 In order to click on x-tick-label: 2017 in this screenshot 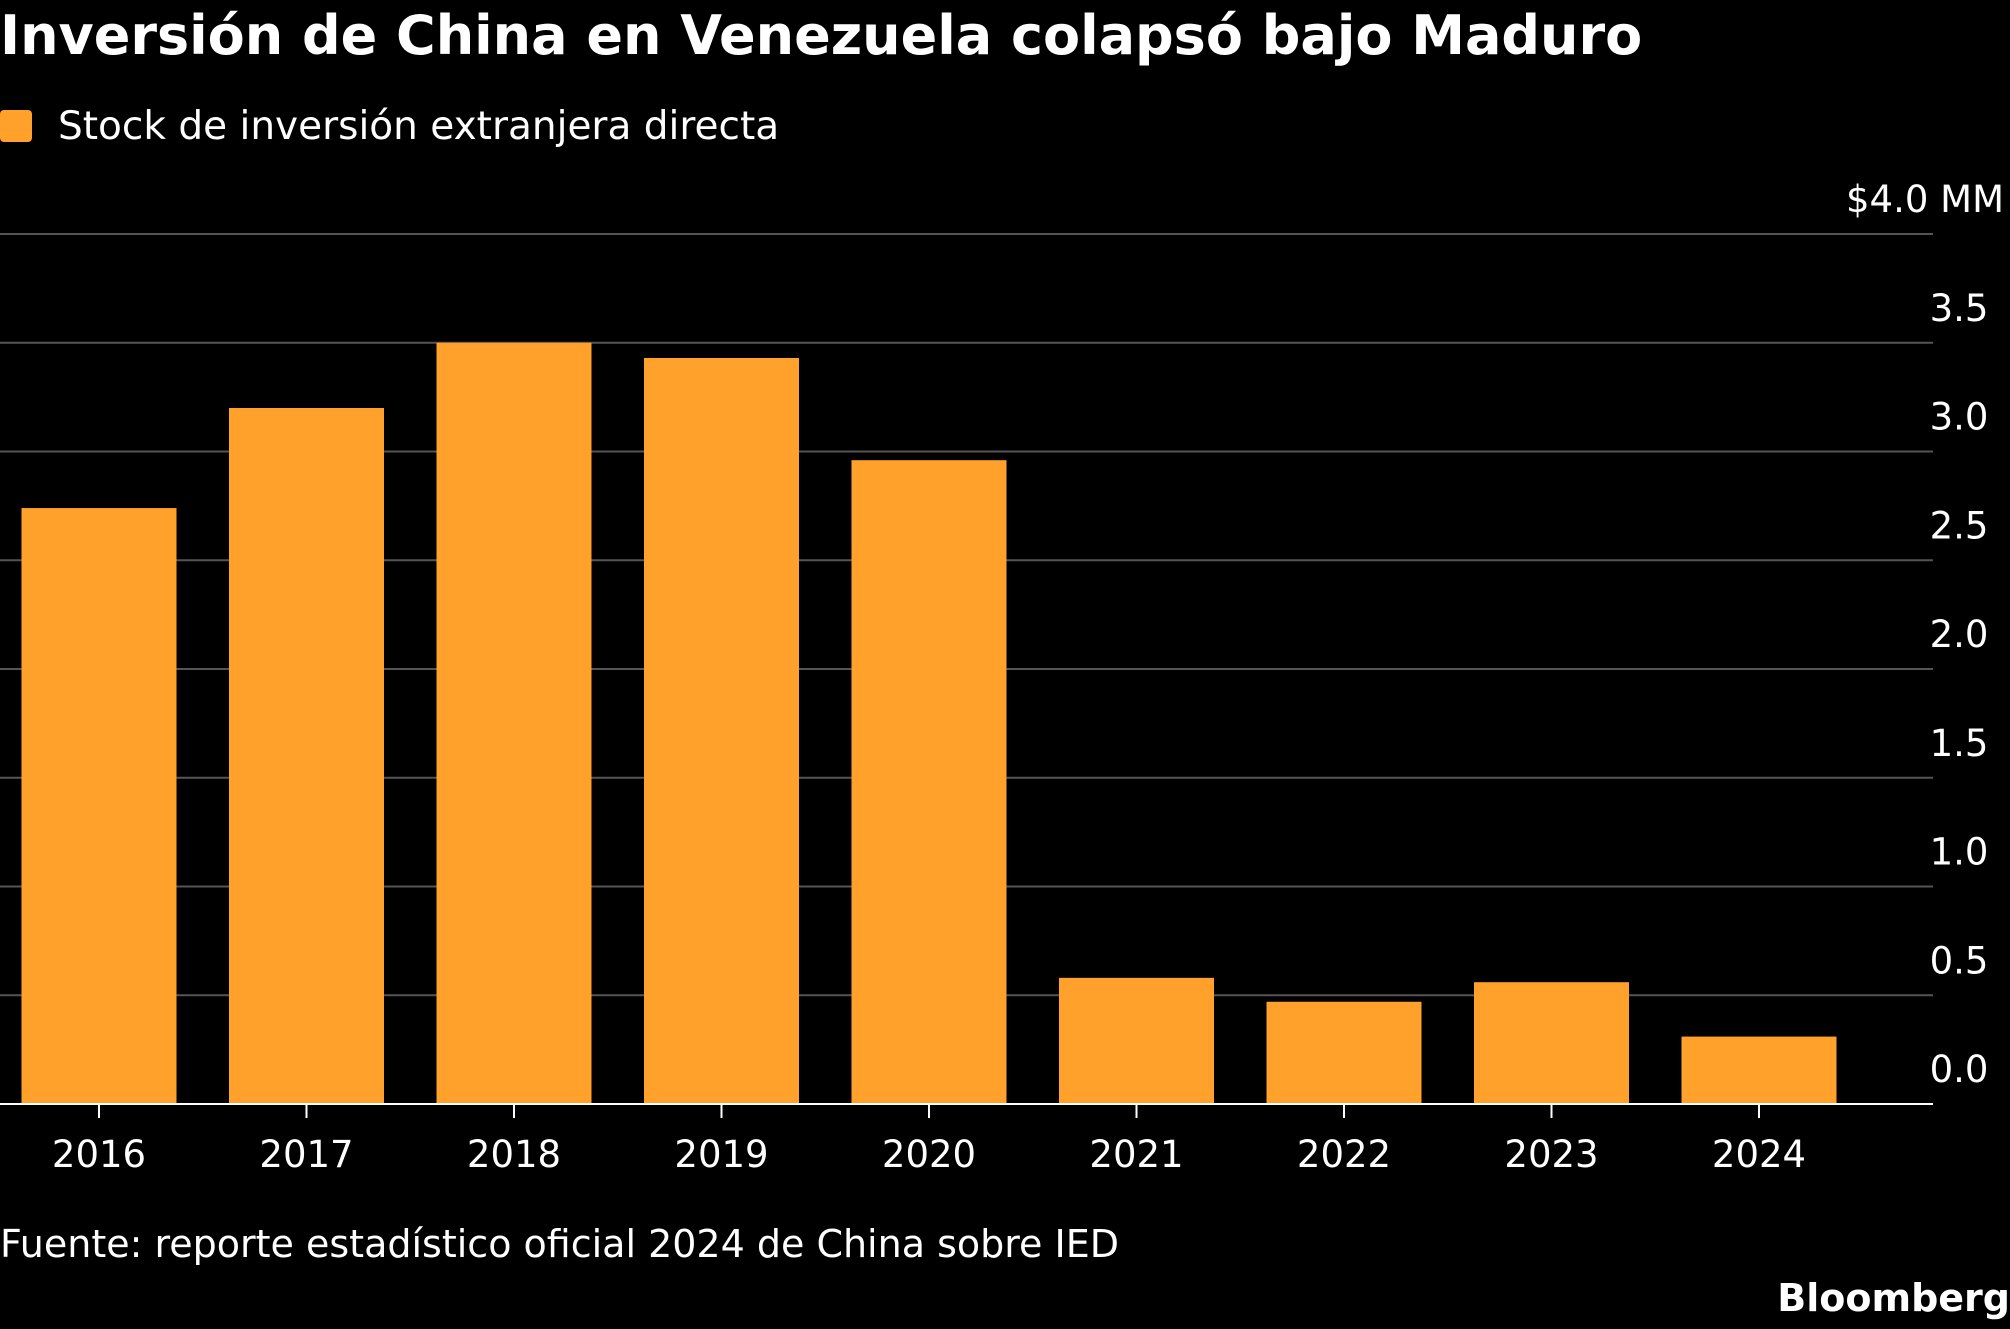, I will do `click(306, 1151)`.